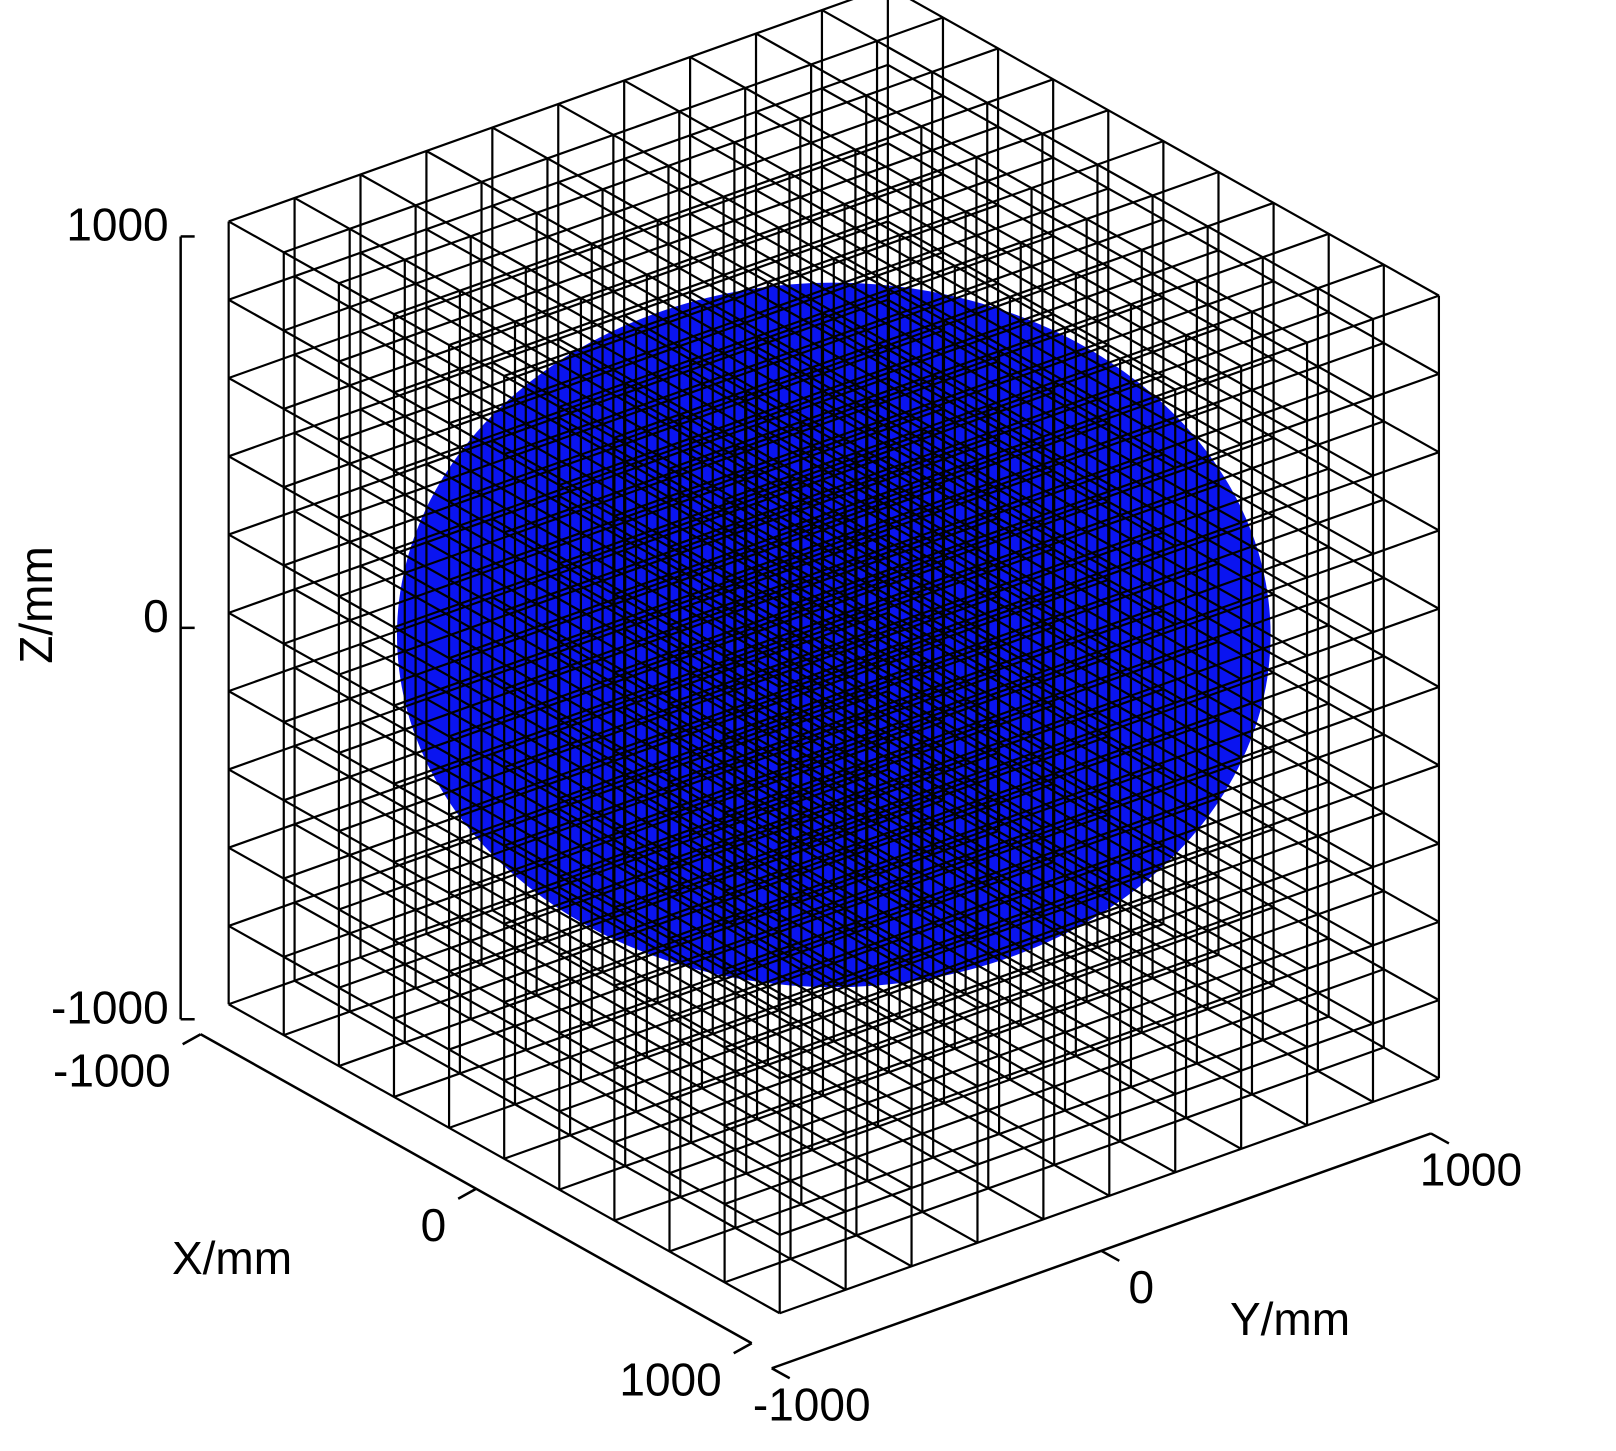 The height and width of the screenshot is (1451, 1616). I want to click on y-axis-label: Y/mm, so click(1290, 1319).